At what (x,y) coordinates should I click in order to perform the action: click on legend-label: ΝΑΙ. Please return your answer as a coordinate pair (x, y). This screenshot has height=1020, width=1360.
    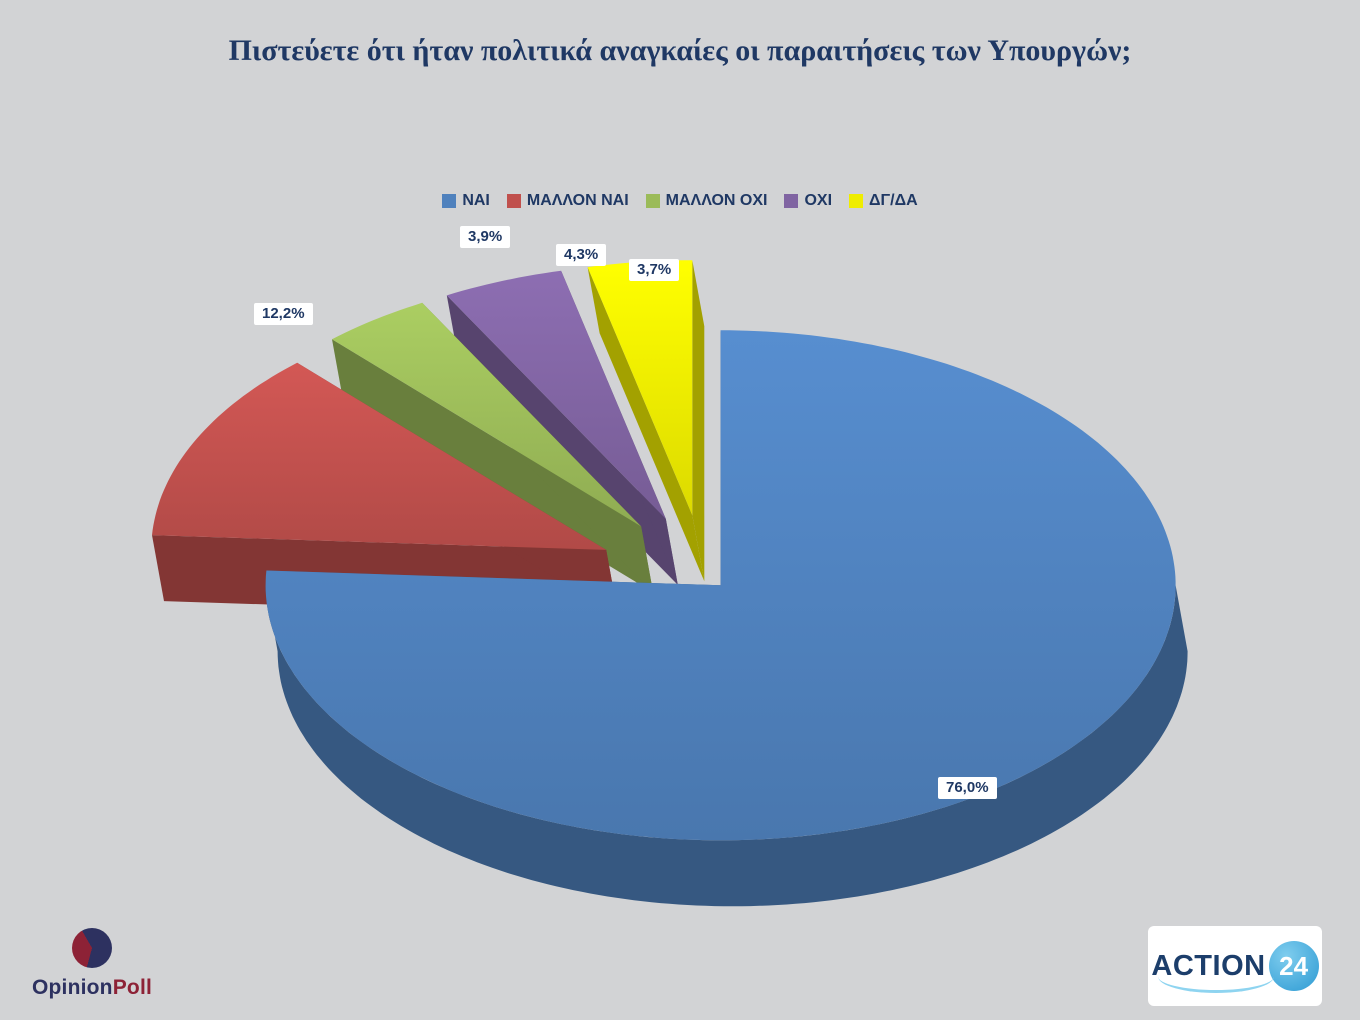
    Looking at the image, I should click on (476, 200).